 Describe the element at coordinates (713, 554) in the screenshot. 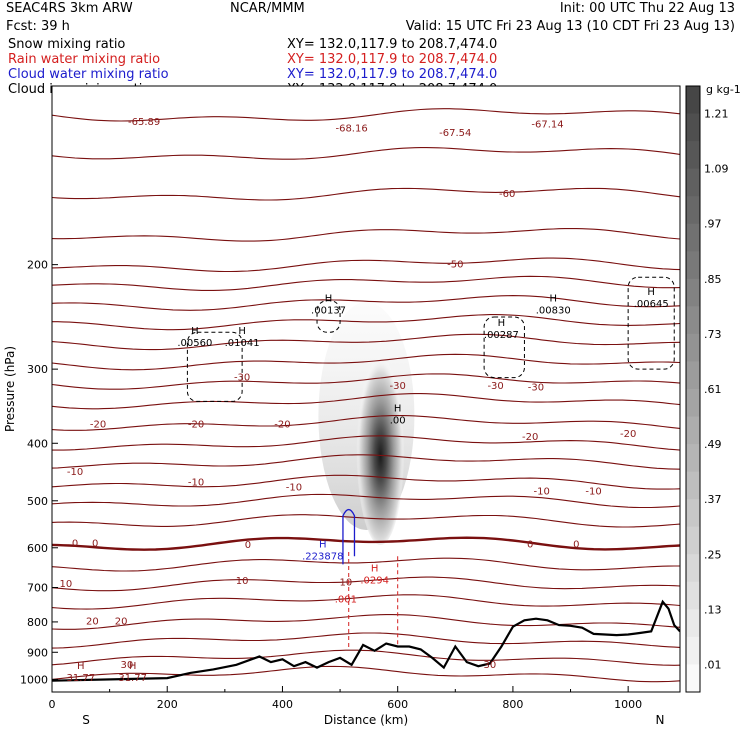

I see `colorbar-label: .25` at that location.